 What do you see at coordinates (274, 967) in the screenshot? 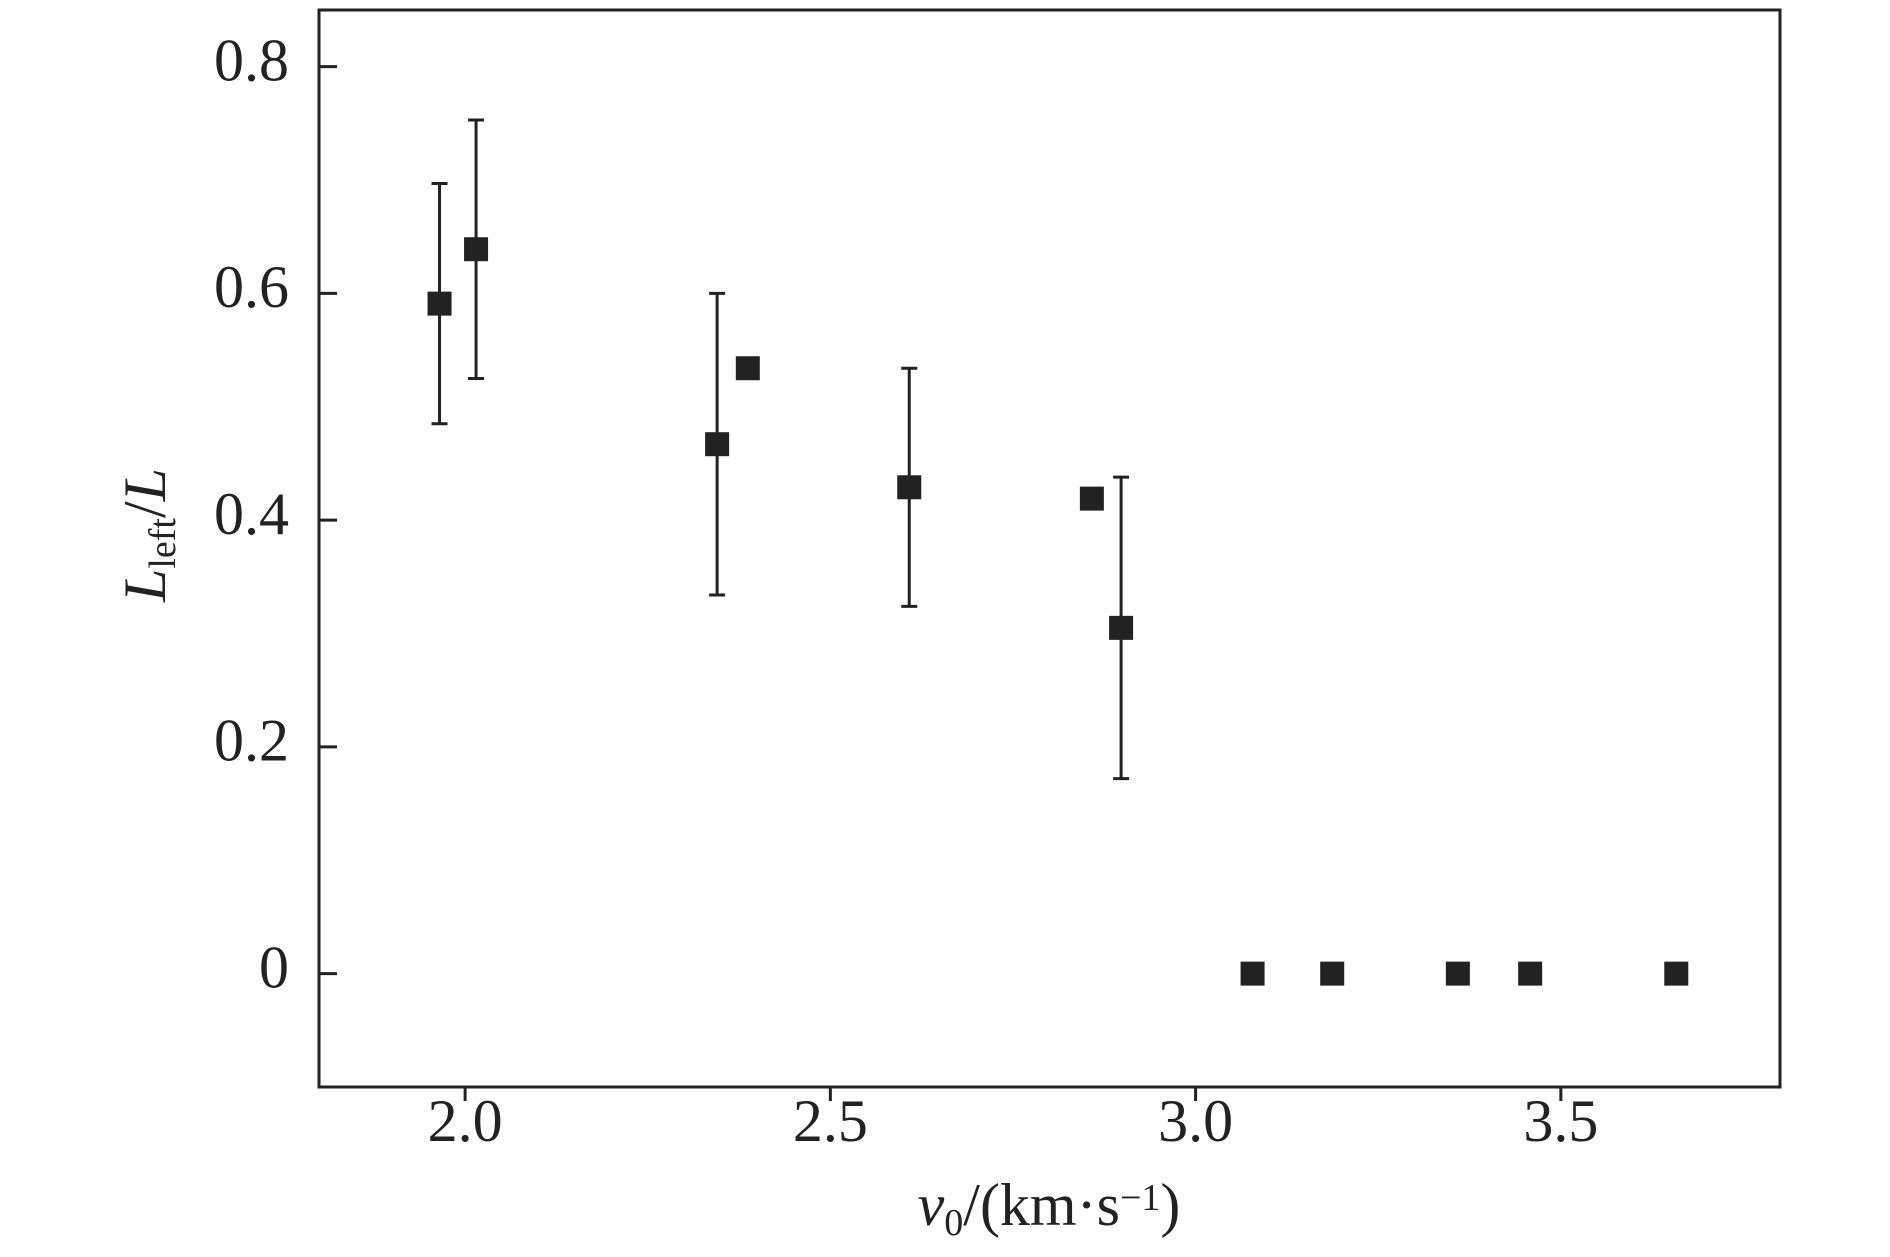
I see `y-tick-label: 0` at bounding box center [274, 967].